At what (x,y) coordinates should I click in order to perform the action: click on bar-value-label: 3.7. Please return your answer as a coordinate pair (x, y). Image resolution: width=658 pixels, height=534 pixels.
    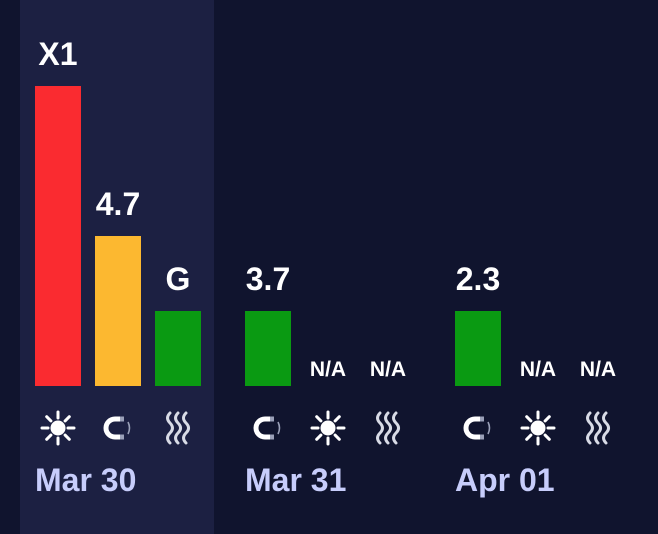
    Looking at the image, I should click on (268, 279).